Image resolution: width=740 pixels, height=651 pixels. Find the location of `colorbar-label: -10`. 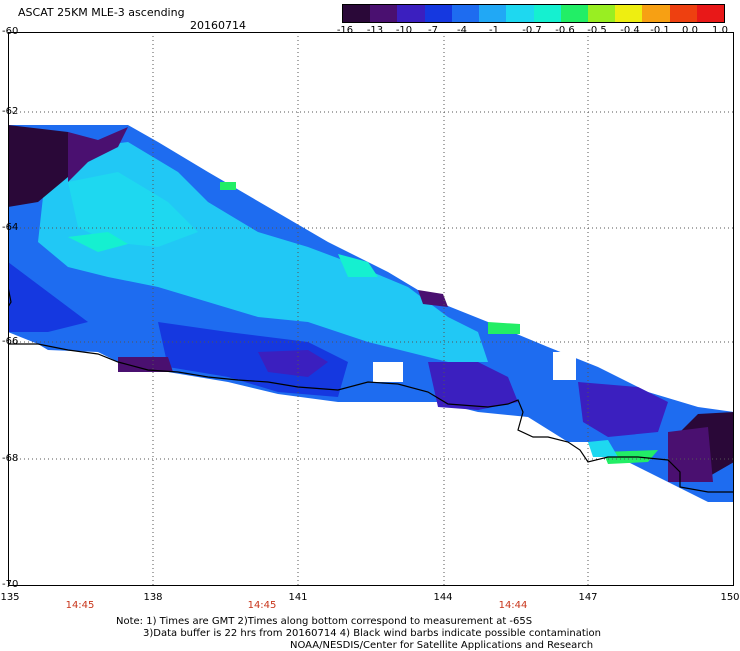

colorbar-label: -10 is located at coordinates (404, 30).